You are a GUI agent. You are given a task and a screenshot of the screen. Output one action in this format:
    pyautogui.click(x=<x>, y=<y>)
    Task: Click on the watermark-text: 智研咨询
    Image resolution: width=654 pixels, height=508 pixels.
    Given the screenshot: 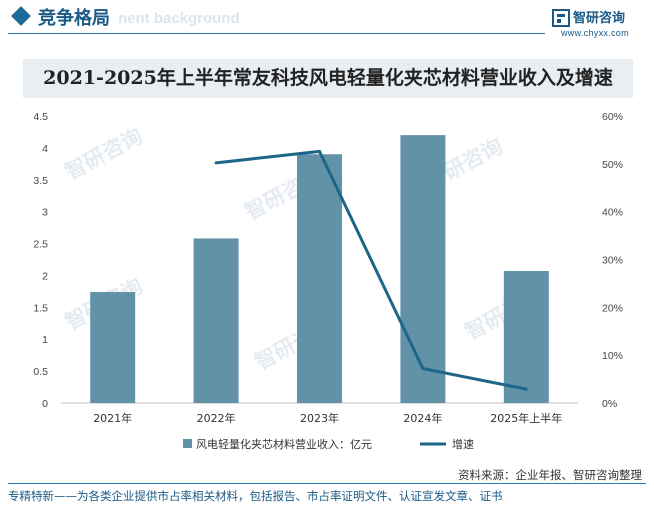 What is the action you would take?
    pyautogui.click(x=103, y=154)
    